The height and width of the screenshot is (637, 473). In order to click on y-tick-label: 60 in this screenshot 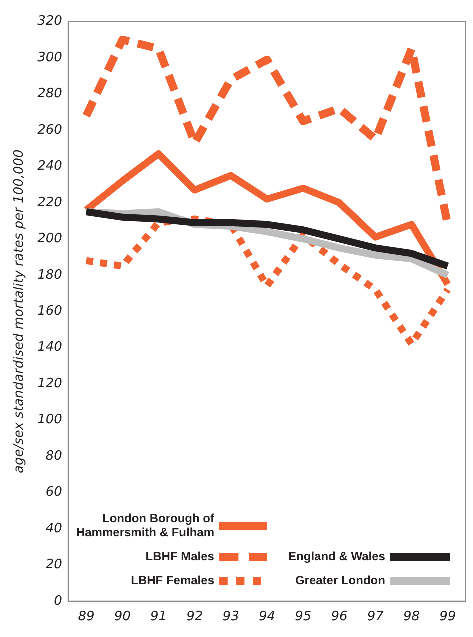, I will do `click(54, 492)`.